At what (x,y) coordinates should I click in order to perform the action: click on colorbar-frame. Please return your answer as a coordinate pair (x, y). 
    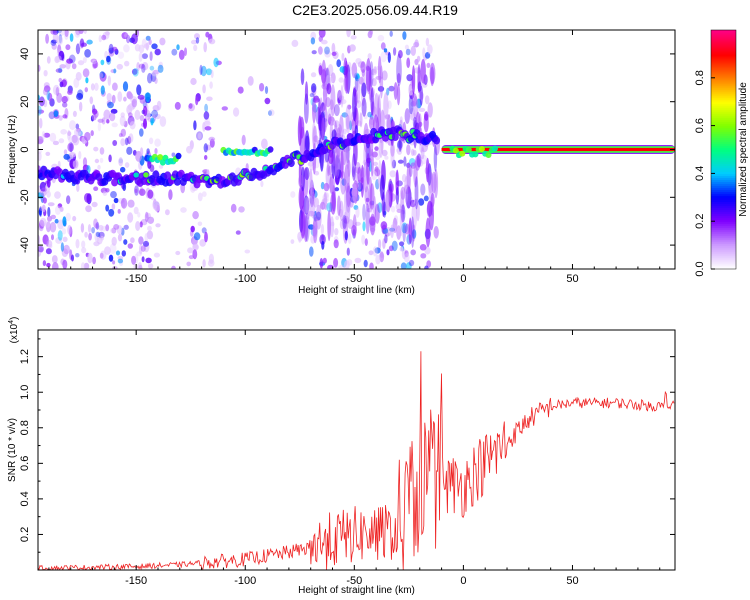
    Looking at the image, I should click on (723, 149).